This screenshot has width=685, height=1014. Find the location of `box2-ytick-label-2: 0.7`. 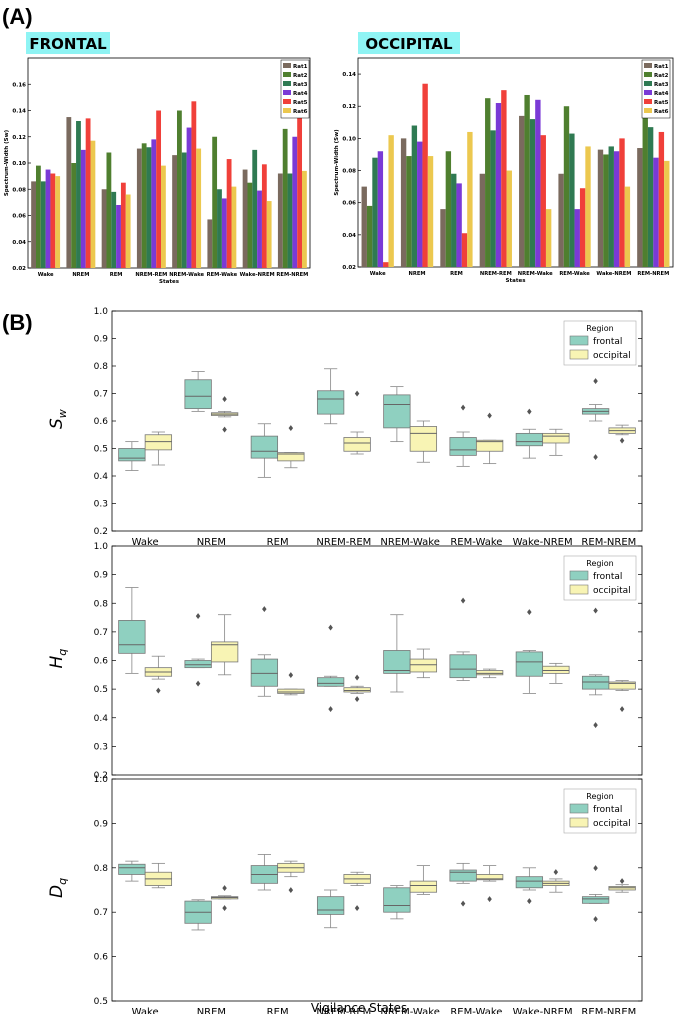

box2-ytick-label-2: 0.7 is located at coordinates (101, 913).